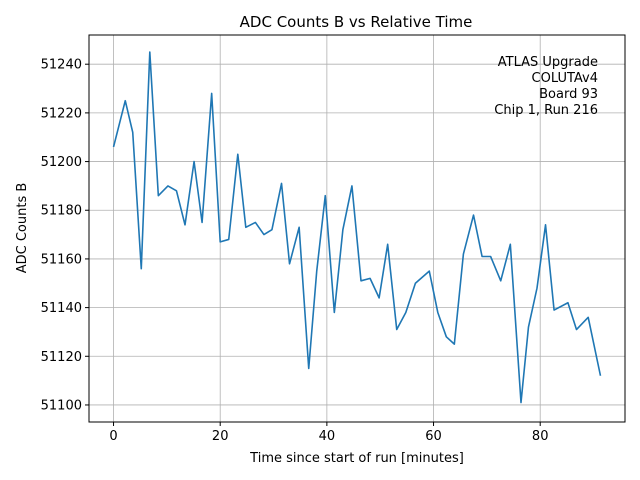  I want to click on y-tick-label: 51180, so click(61, 211).